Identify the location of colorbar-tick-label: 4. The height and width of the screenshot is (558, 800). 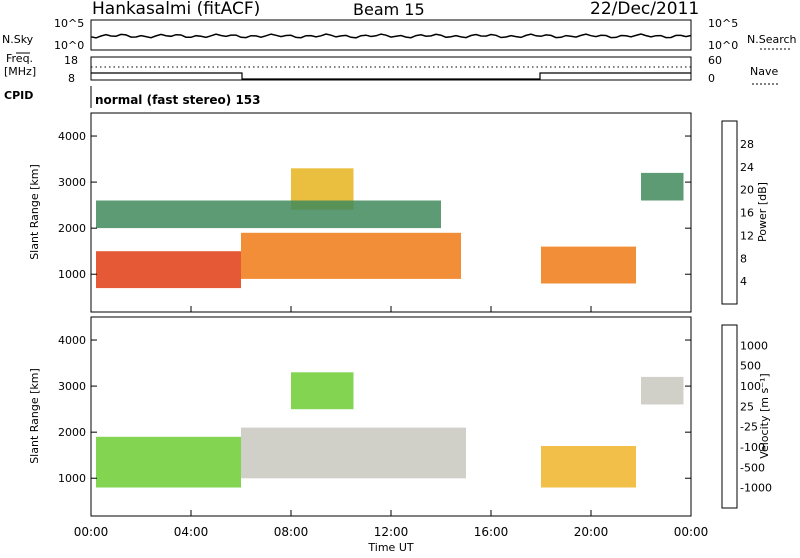
(743, 281).